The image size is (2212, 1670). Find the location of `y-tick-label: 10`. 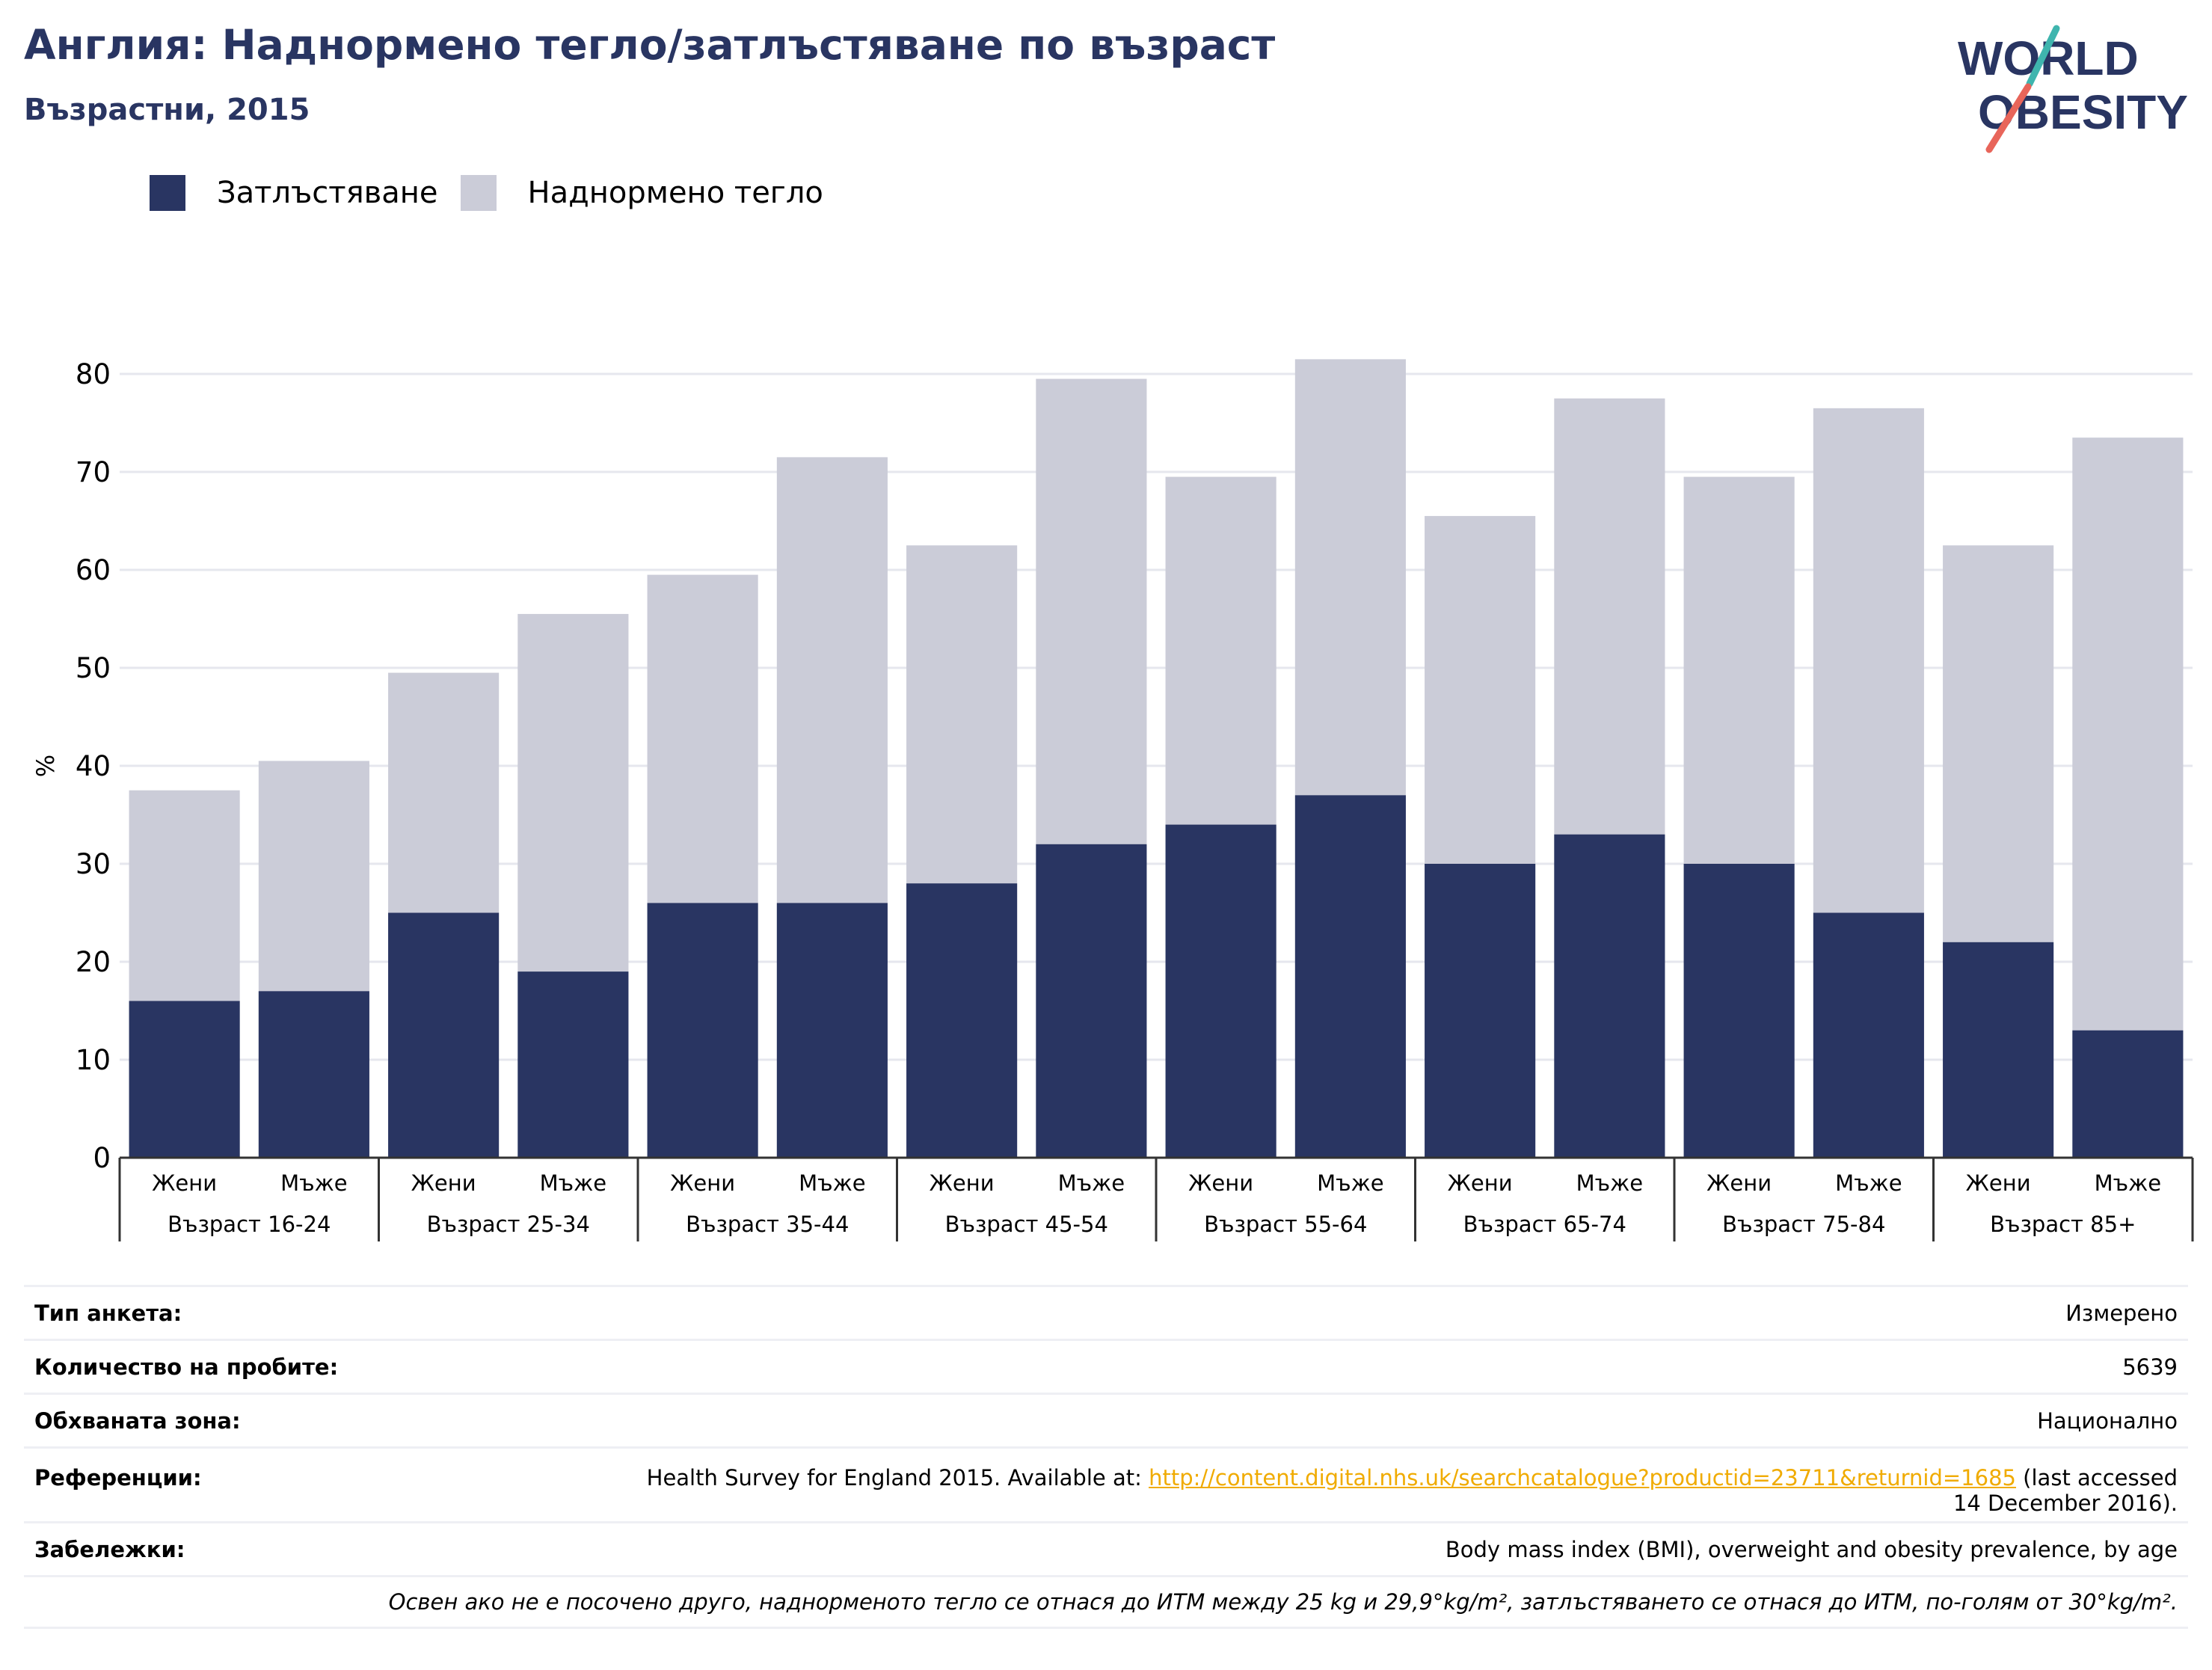

y-tick-label: 10 is located at coordinates (93, 1060).